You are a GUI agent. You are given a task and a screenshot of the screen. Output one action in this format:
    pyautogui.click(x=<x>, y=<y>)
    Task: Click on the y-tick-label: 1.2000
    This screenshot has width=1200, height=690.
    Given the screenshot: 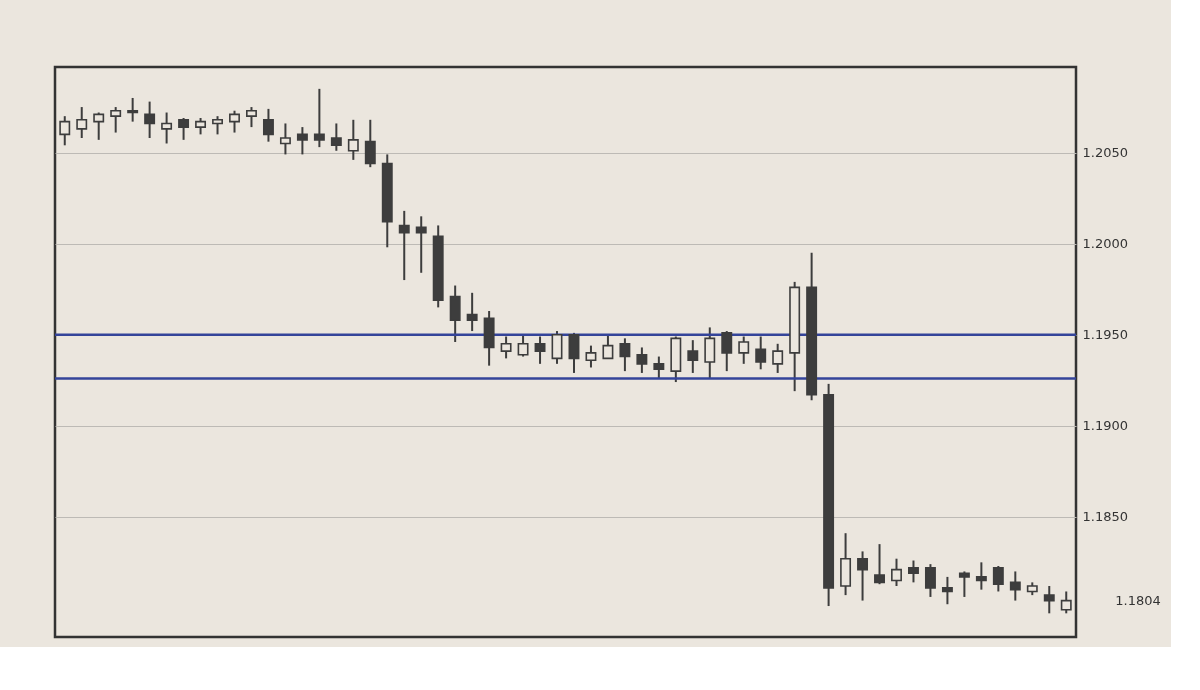 What is the action you would take?
    pyautogui.click(x=1105, y=244)
    